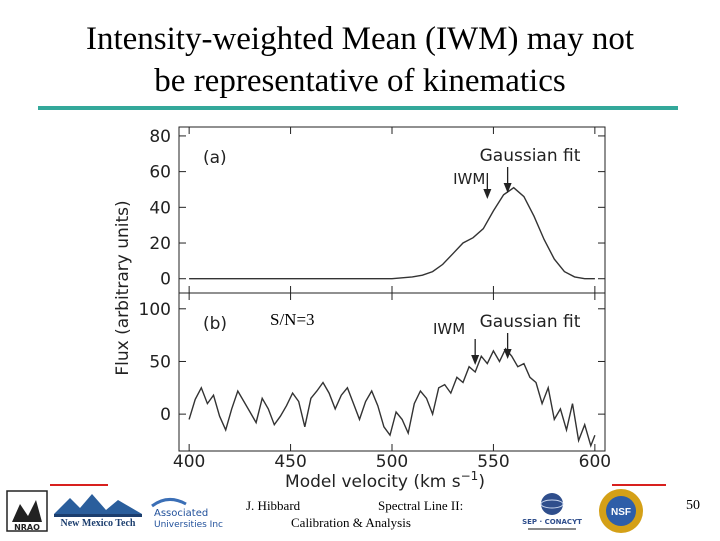 Image resolution: width=720 pixels, height=541 pixels. I want to click on panel-label: (b), so click(215, 324).